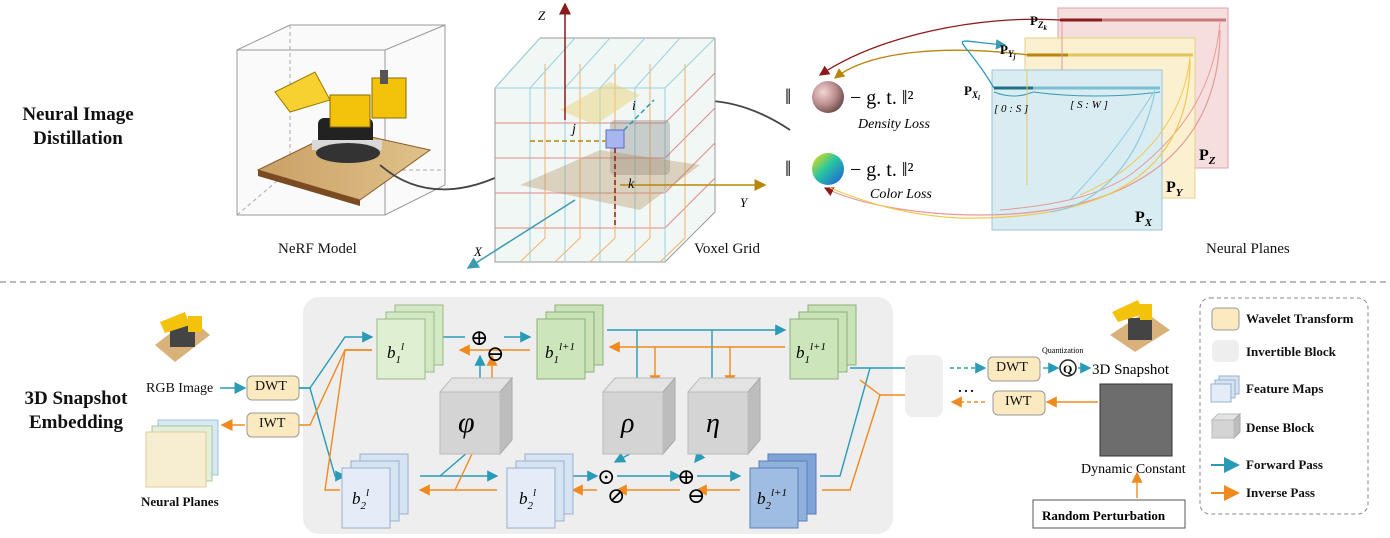 The width and height of the screenshot is (1390, 538). What do you see at coordinates (727, 249) in the screenshot?
I see `voxel-grid-caption: Voxel Grid` at bounding box center [727, 249].